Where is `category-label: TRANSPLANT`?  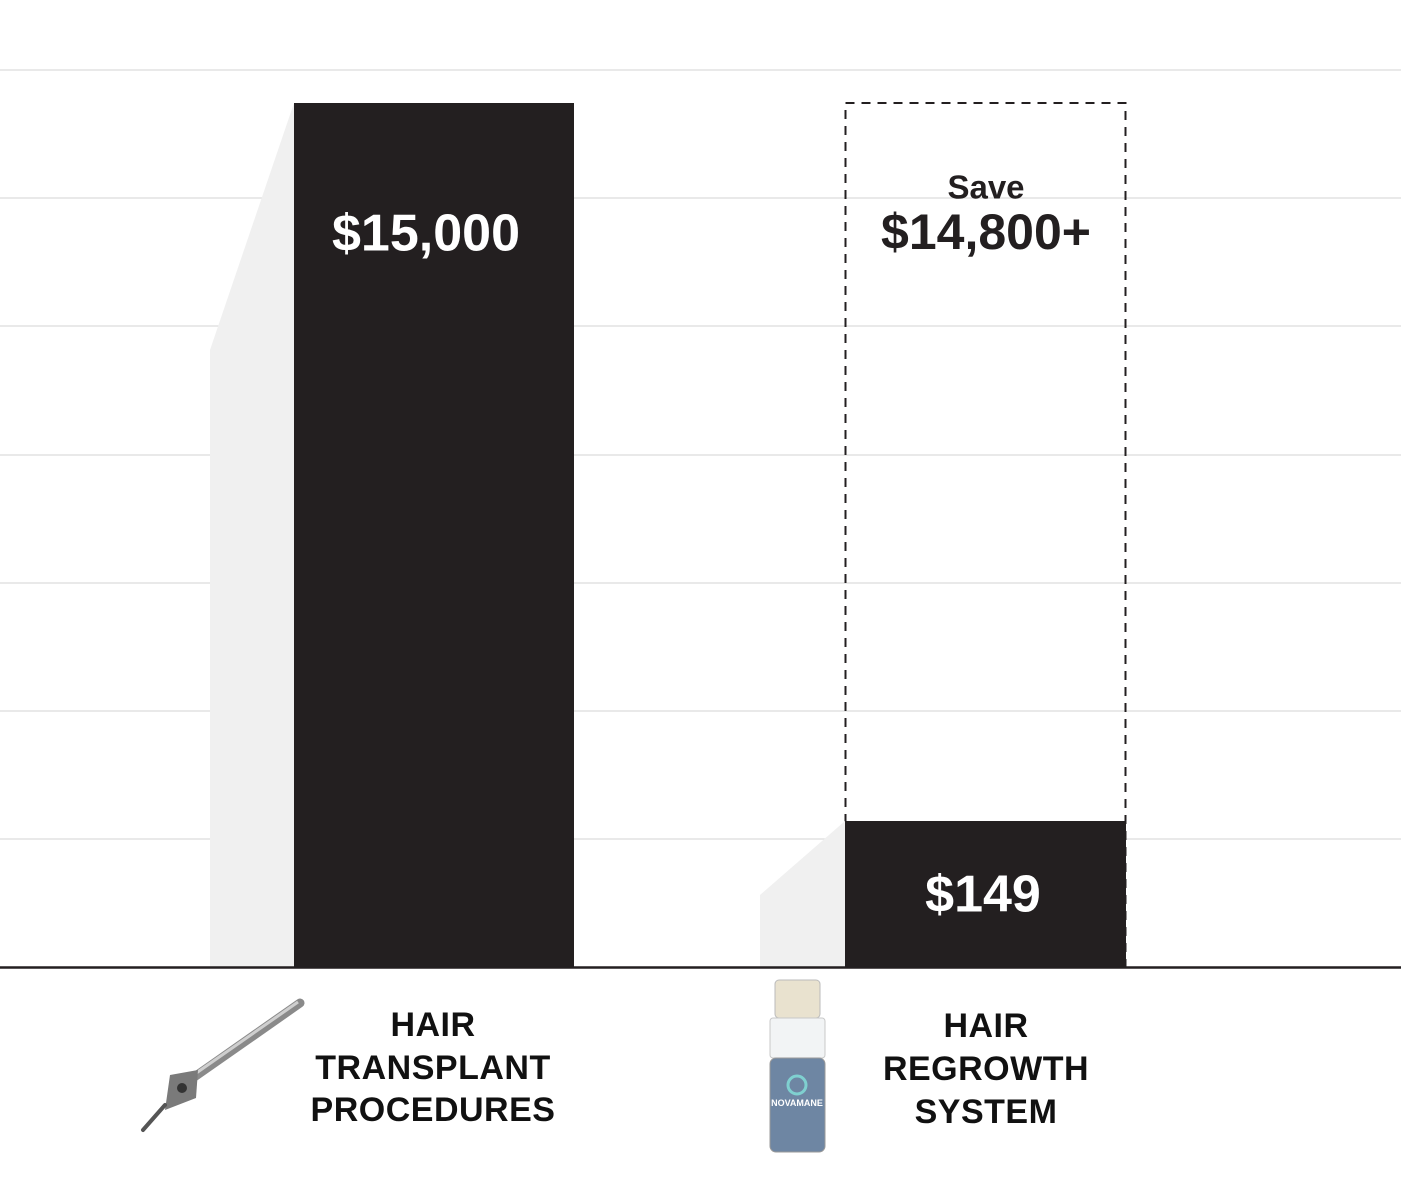
category-label: TRANSPLANT is located at coordinates (432, 1068).